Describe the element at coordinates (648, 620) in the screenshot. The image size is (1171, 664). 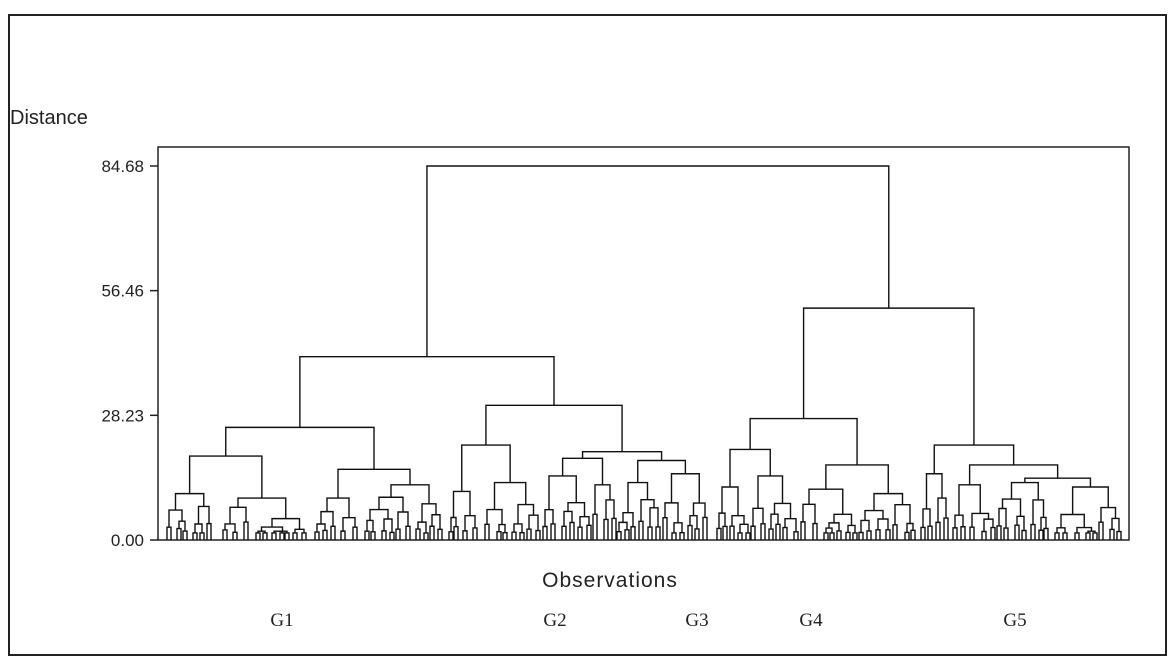
I see `group-labels: G1 G2 G3 G4 G5` at that location.